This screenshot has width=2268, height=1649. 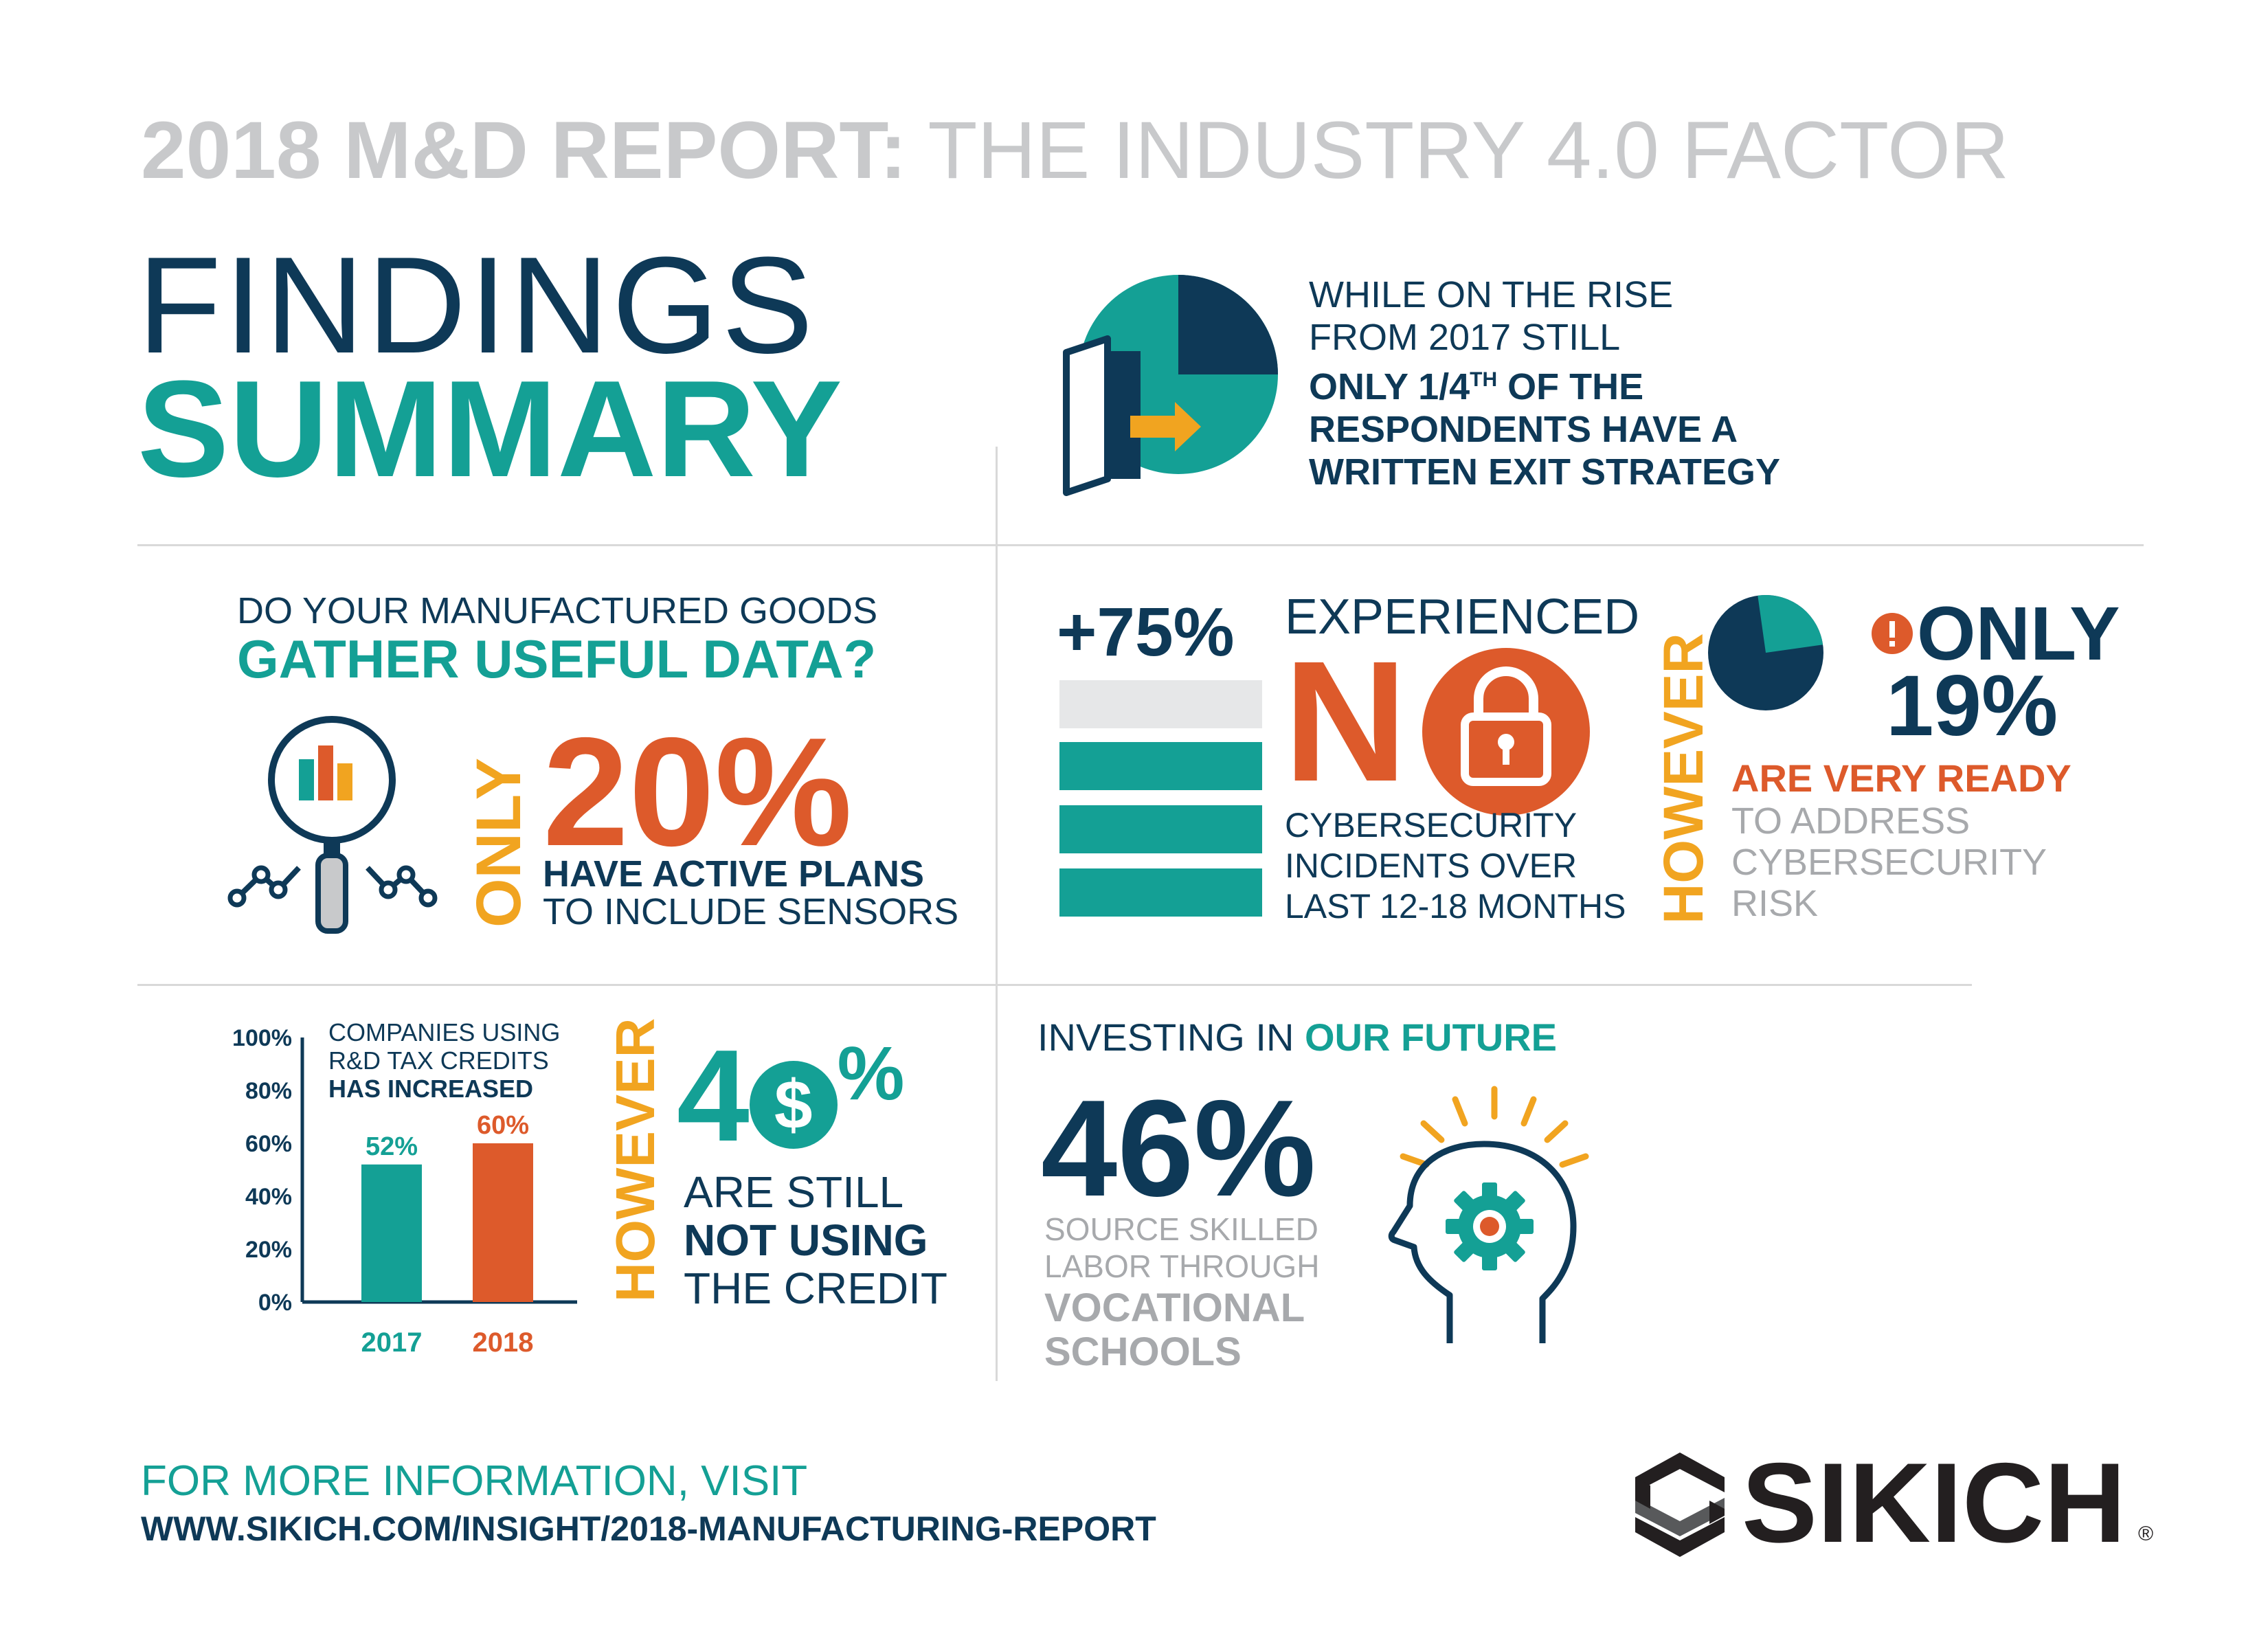 What do you see at coordinates (1523, 429) in the screenshot?
I see `exit-line-4: RESPONDENTS HAVE A` at bounding box center [1523, 429].